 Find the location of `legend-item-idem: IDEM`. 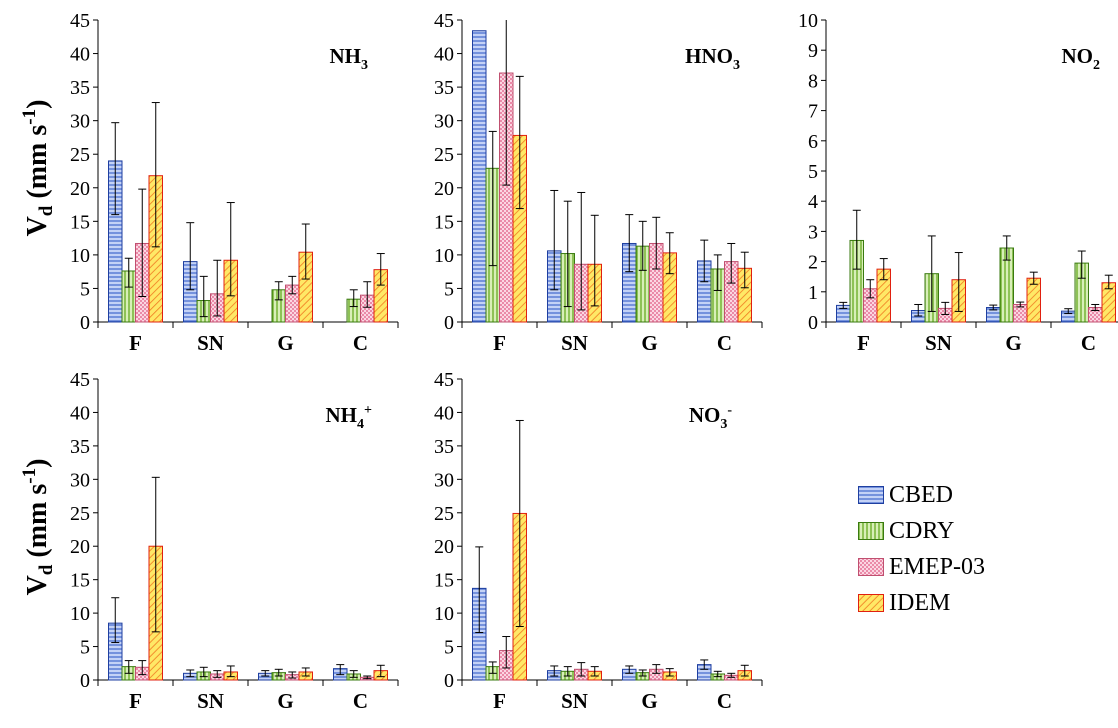

legend-item-idem: IDEM is located at coordinates (904, 603).